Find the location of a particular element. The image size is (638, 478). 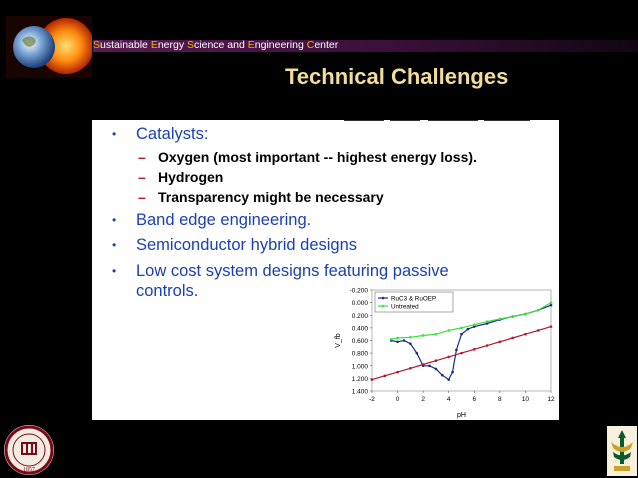

earth-sun-icon is located at coordinates (49, 47).